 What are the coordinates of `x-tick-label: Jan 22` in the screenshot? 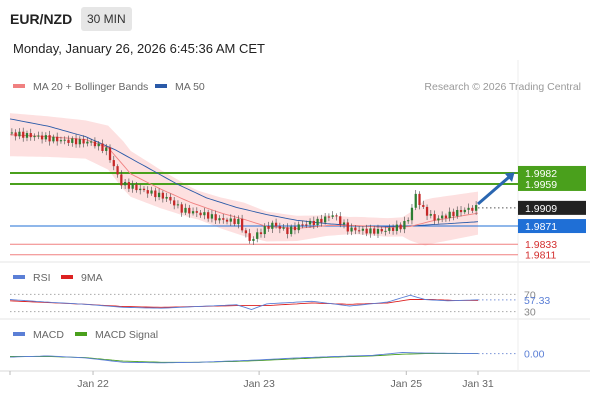 It's located at (93, 384).